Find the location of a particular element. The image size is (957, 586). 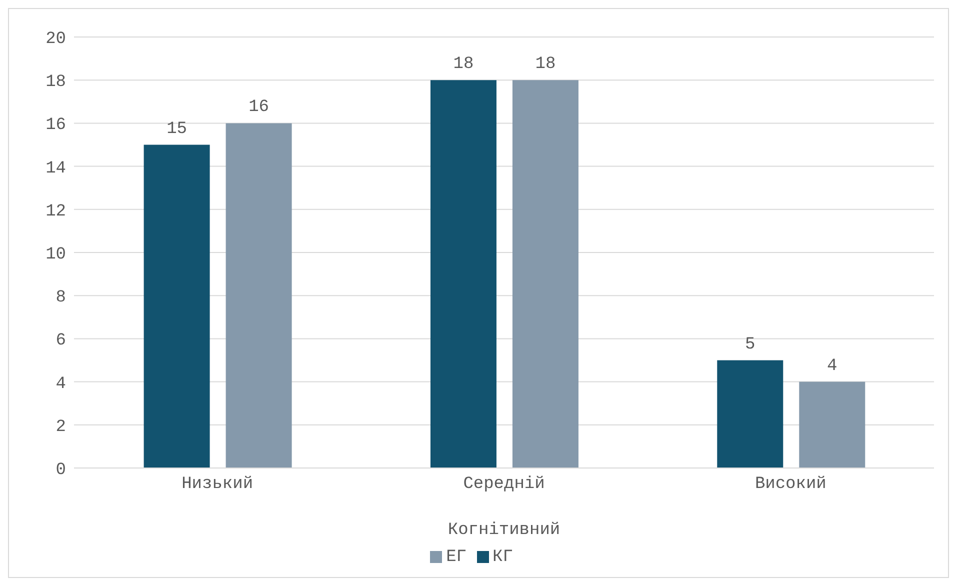

y-tick-label: 18 is located at coordinates (56, 82).